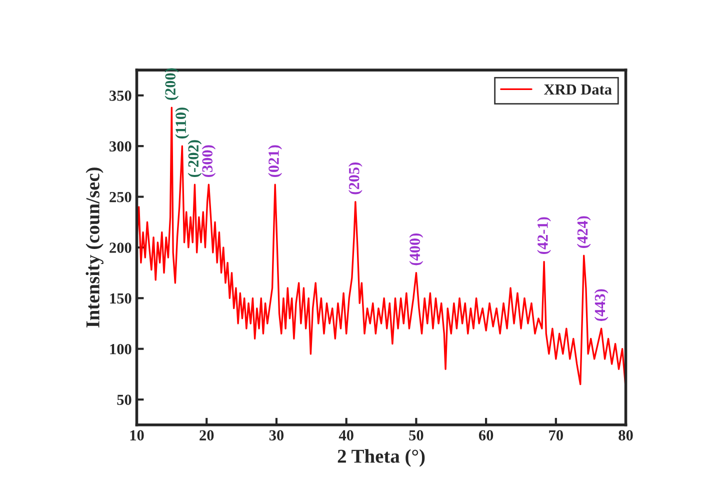 The height and width of the screenshot is (504, 716). What do you see at coordinates (121, 349) in the screenshot?
I see `y-tick-label: 100` at bounding box center [121, 349].